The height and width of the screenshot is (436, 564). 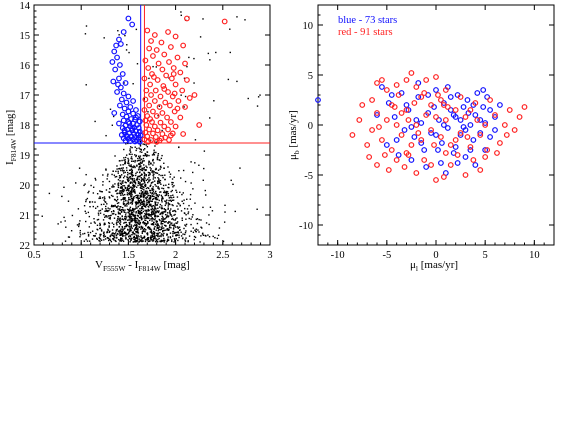 I want to click on pm-y-tick-label: 10, so click(x=308, y=26).